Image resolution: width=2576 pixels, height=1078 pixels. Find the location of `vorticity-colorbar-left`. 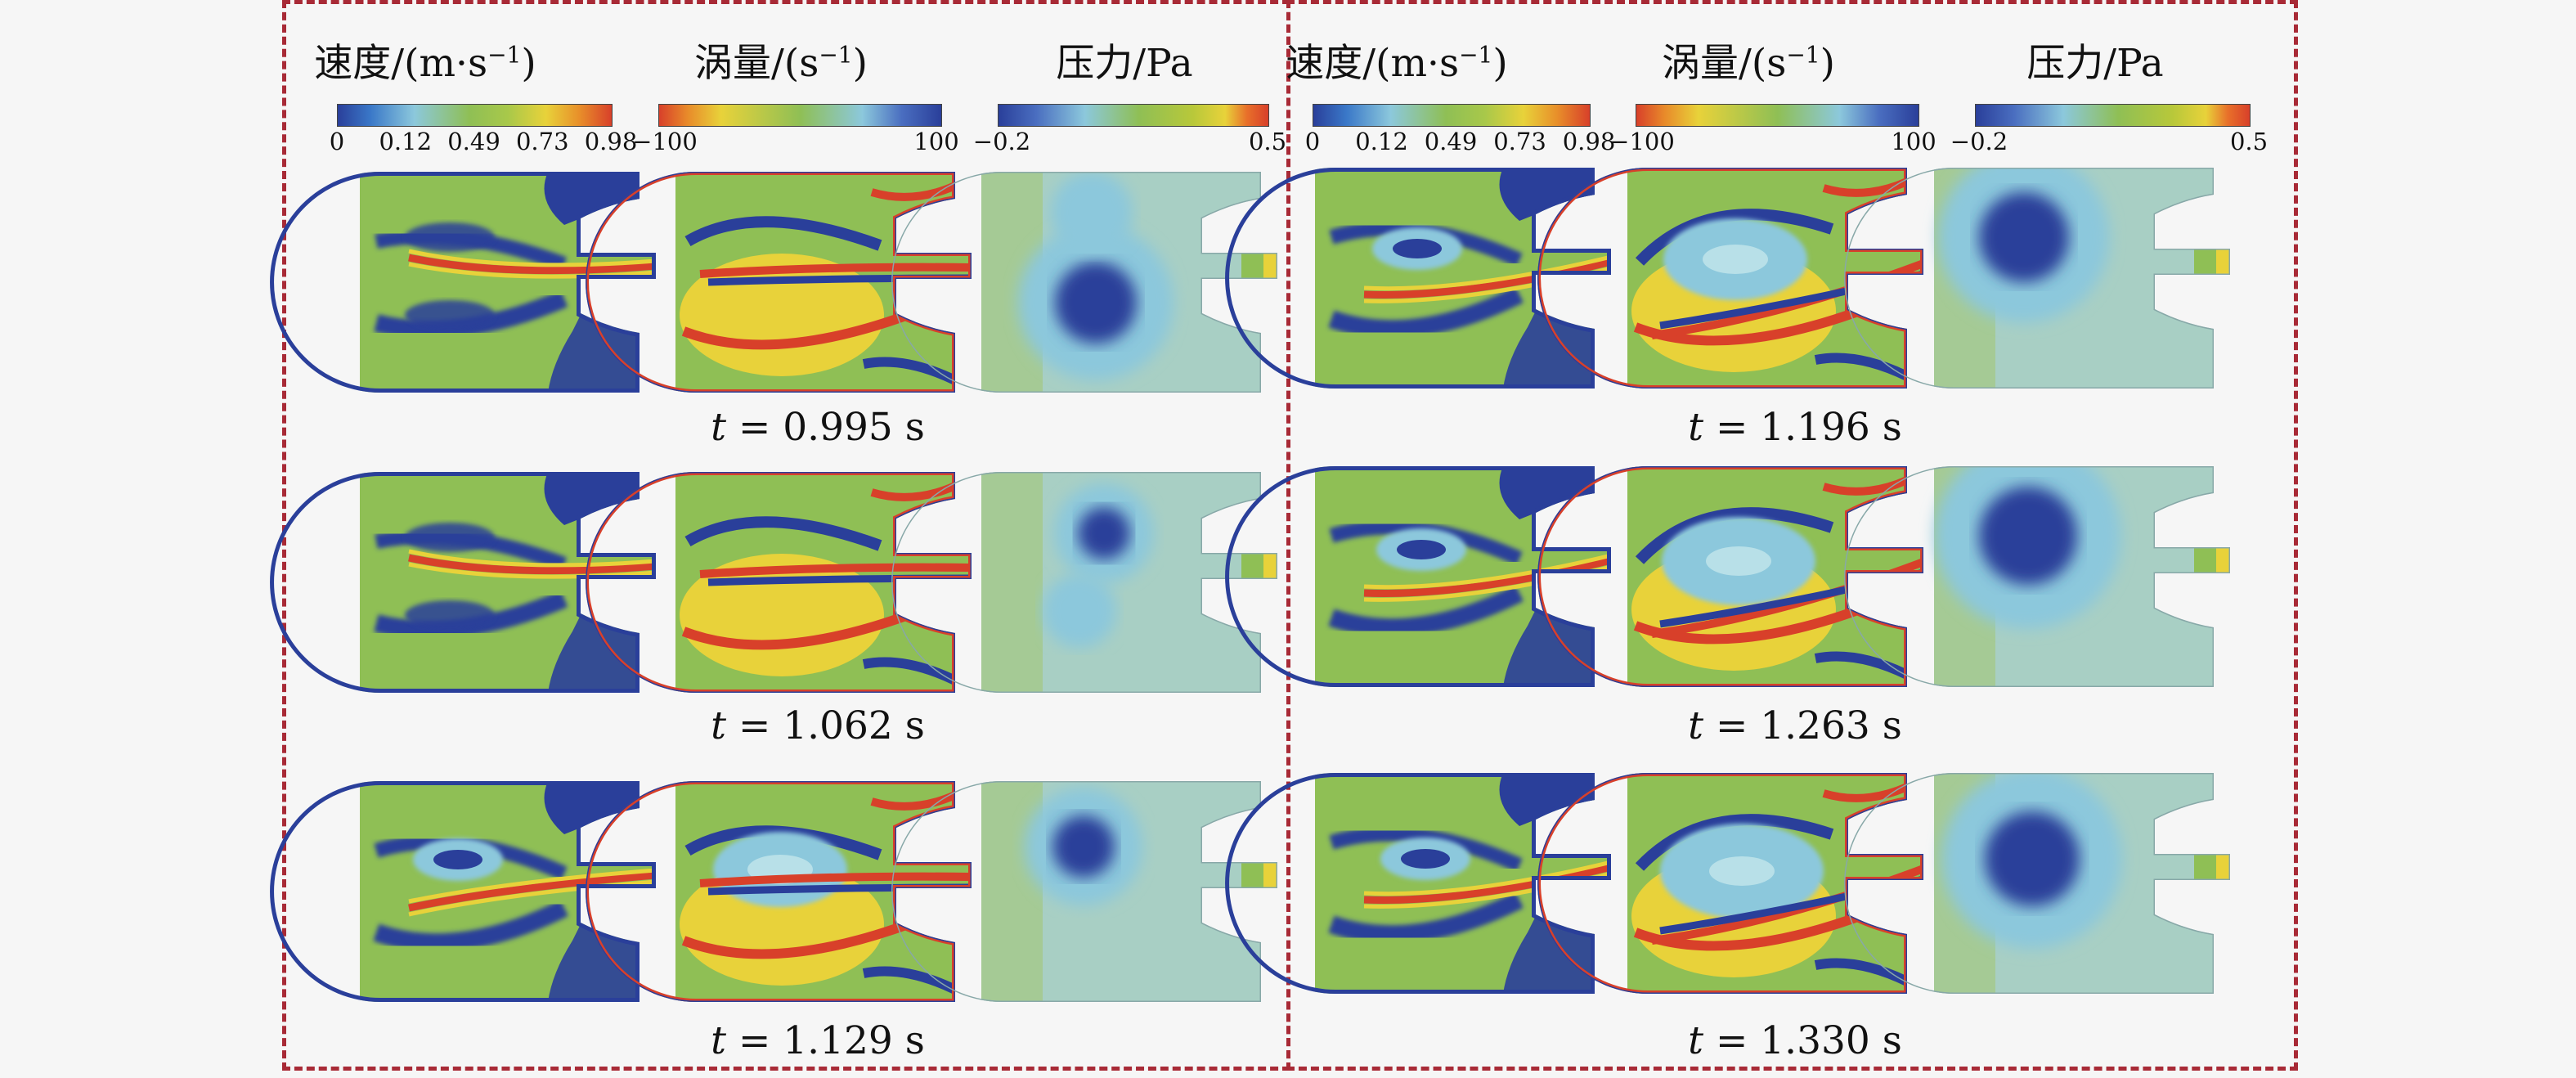

vorticity-colorbar-left is located at coordinates (800, 115).